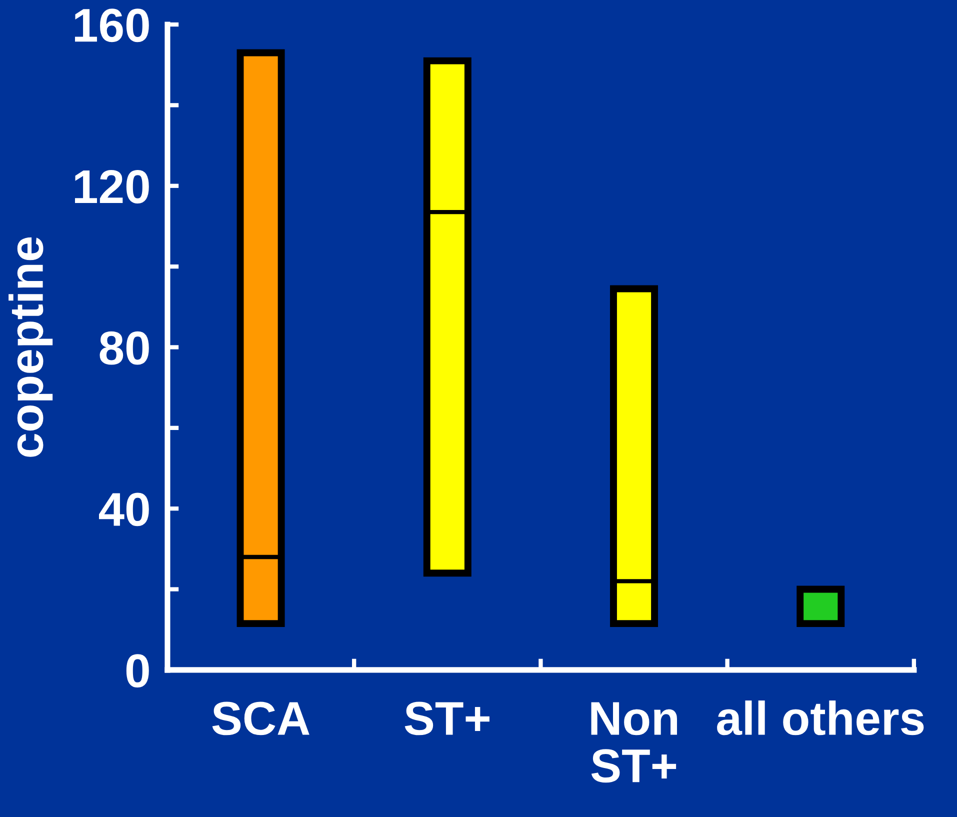 The height and width of the screenshot is (817, 957). What do you see at coordinates (124, 509) in the screenshot?
I see `y-tick-label: 40` at bounding box center [124, 509].